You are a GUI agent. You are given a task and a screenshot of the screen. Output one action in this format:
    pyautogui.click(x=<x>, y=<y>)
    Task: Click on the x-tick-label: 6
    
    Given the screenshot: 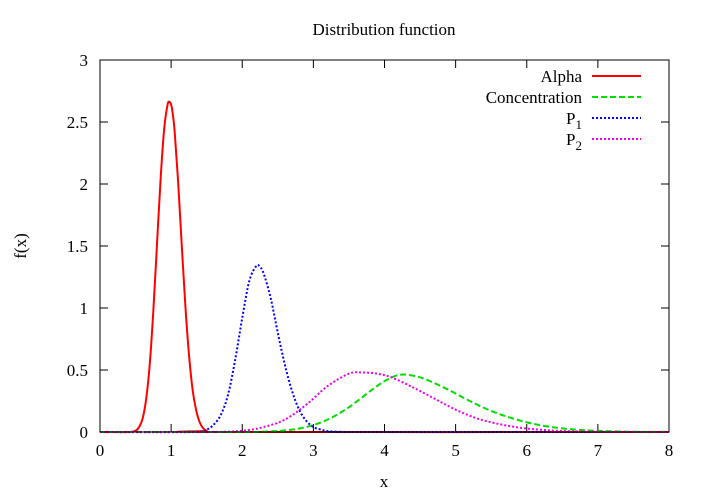 What is the action you would take?
    pyautogui.click(x=527, y=450)
    